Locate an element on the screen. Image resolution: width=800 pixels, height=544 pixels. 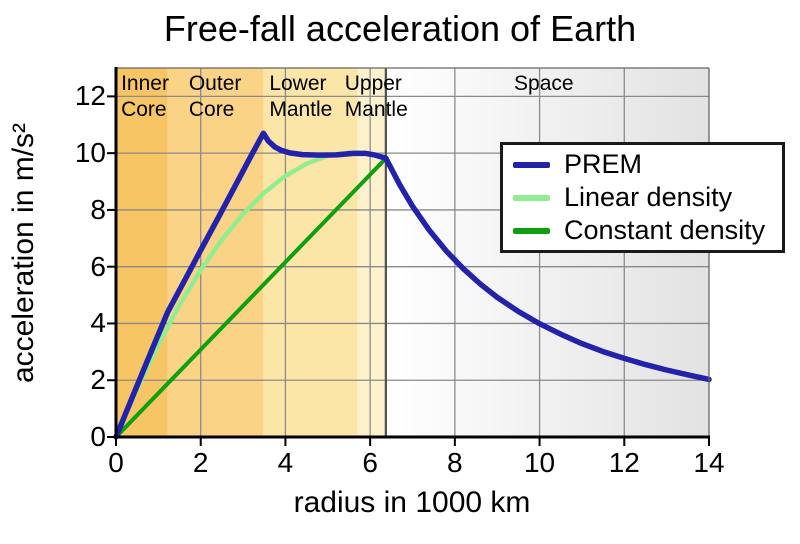
legend: PREM Linear density Constant density is located at coordinates (642, 197).